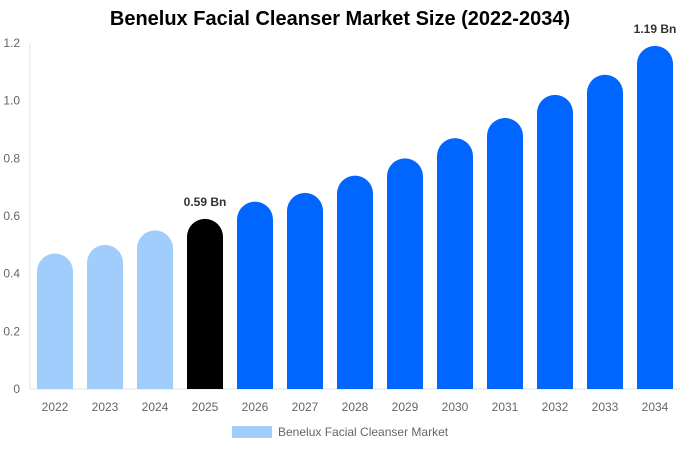 The width and height of the screenshot is (680, 450). What do you see at coordinates (11, 216) in the screenshot?
I see `y-tick-label: 0.6` at bounding box center [11, 216].